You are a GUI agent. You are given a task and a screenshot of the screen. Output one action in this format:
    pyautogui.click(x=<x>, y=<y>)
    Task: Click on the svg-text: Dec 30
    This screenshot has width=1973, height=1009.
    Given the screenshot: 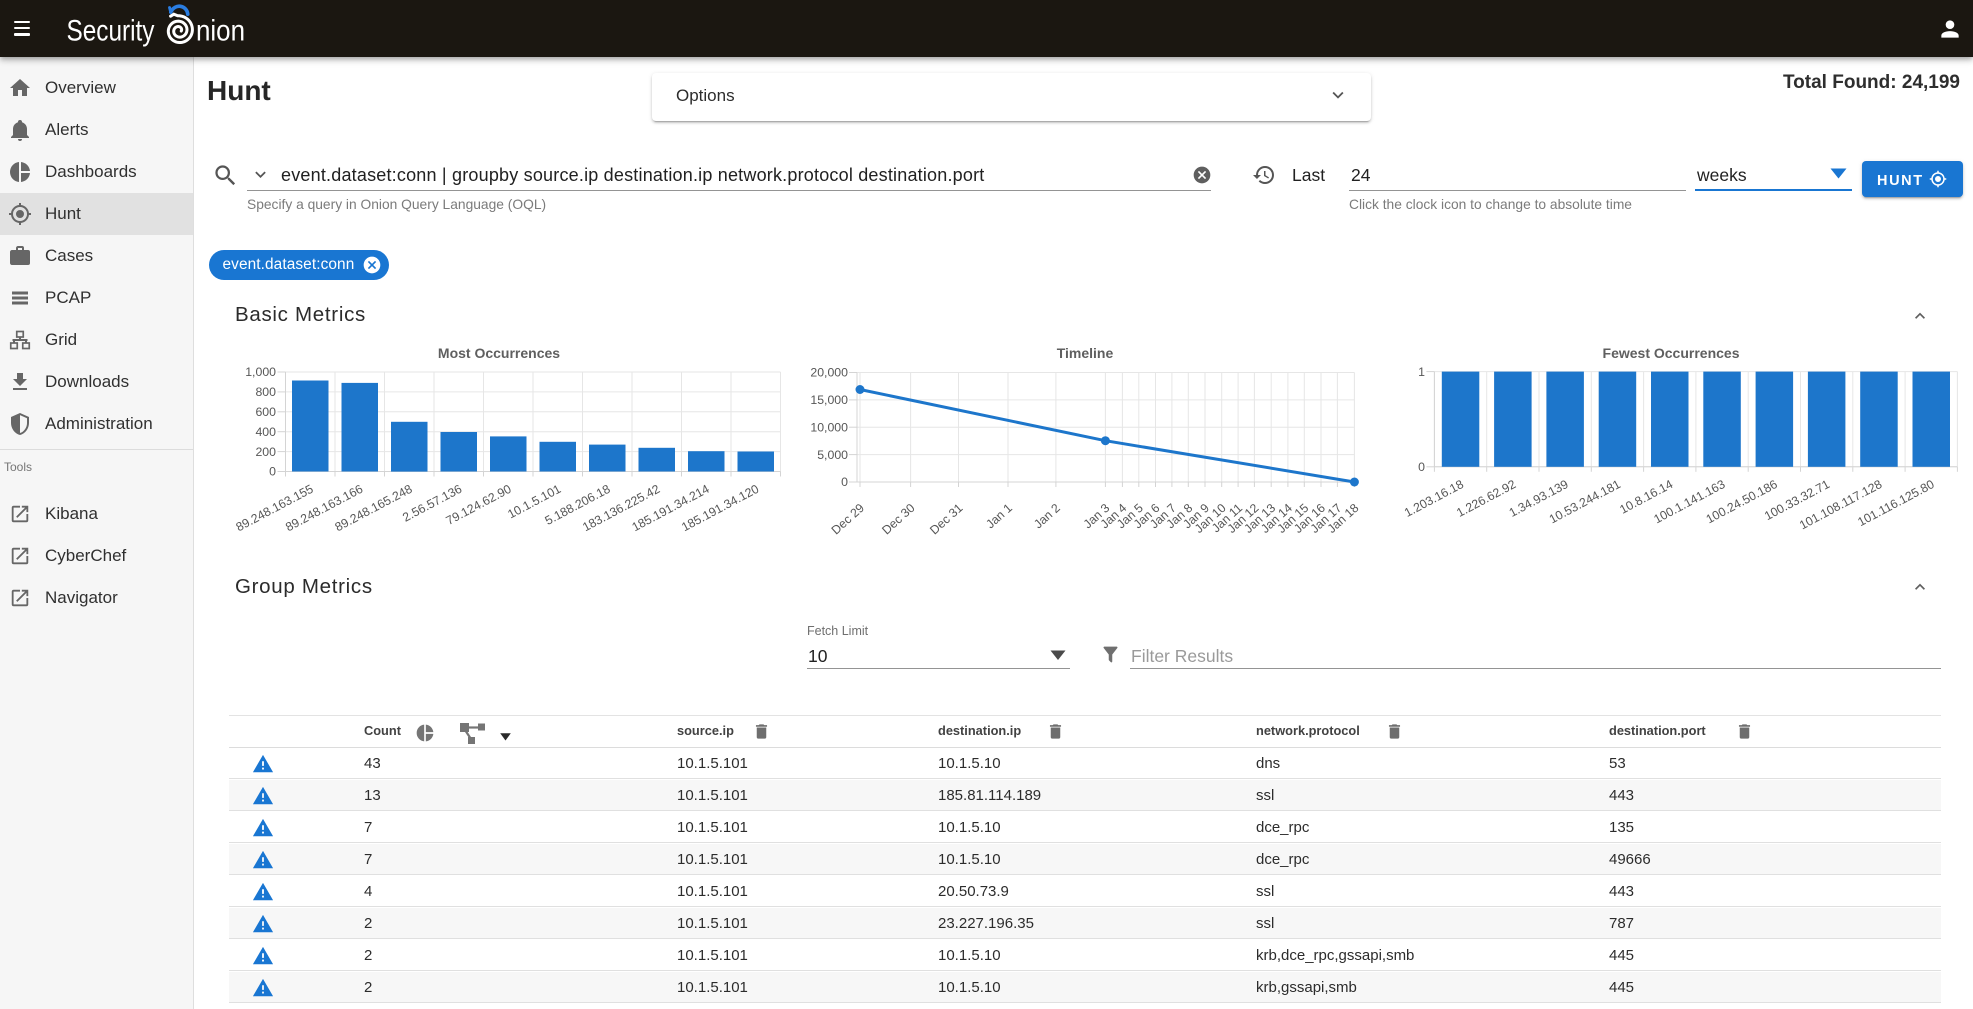 What is the action you would take?
    pyautogui.click(x=898, y=519)
    